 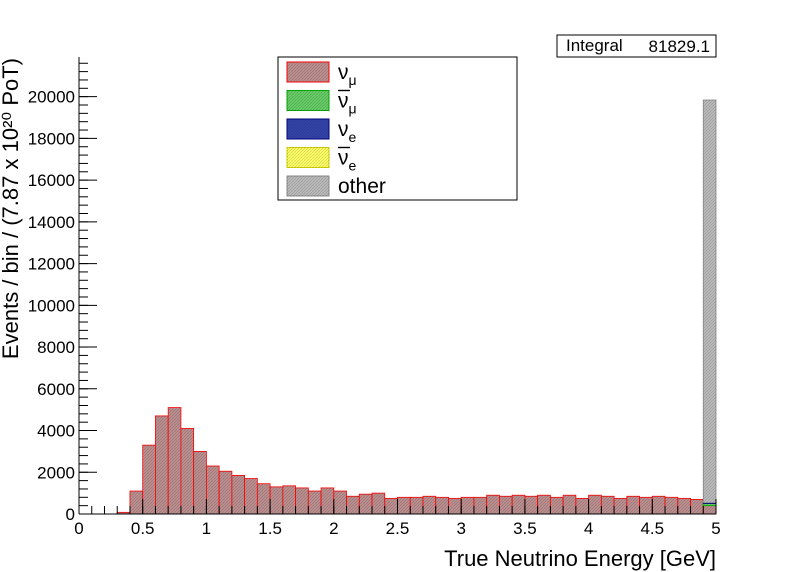 I want to click on x-tick-label: 1, so click(x=206, y=528).